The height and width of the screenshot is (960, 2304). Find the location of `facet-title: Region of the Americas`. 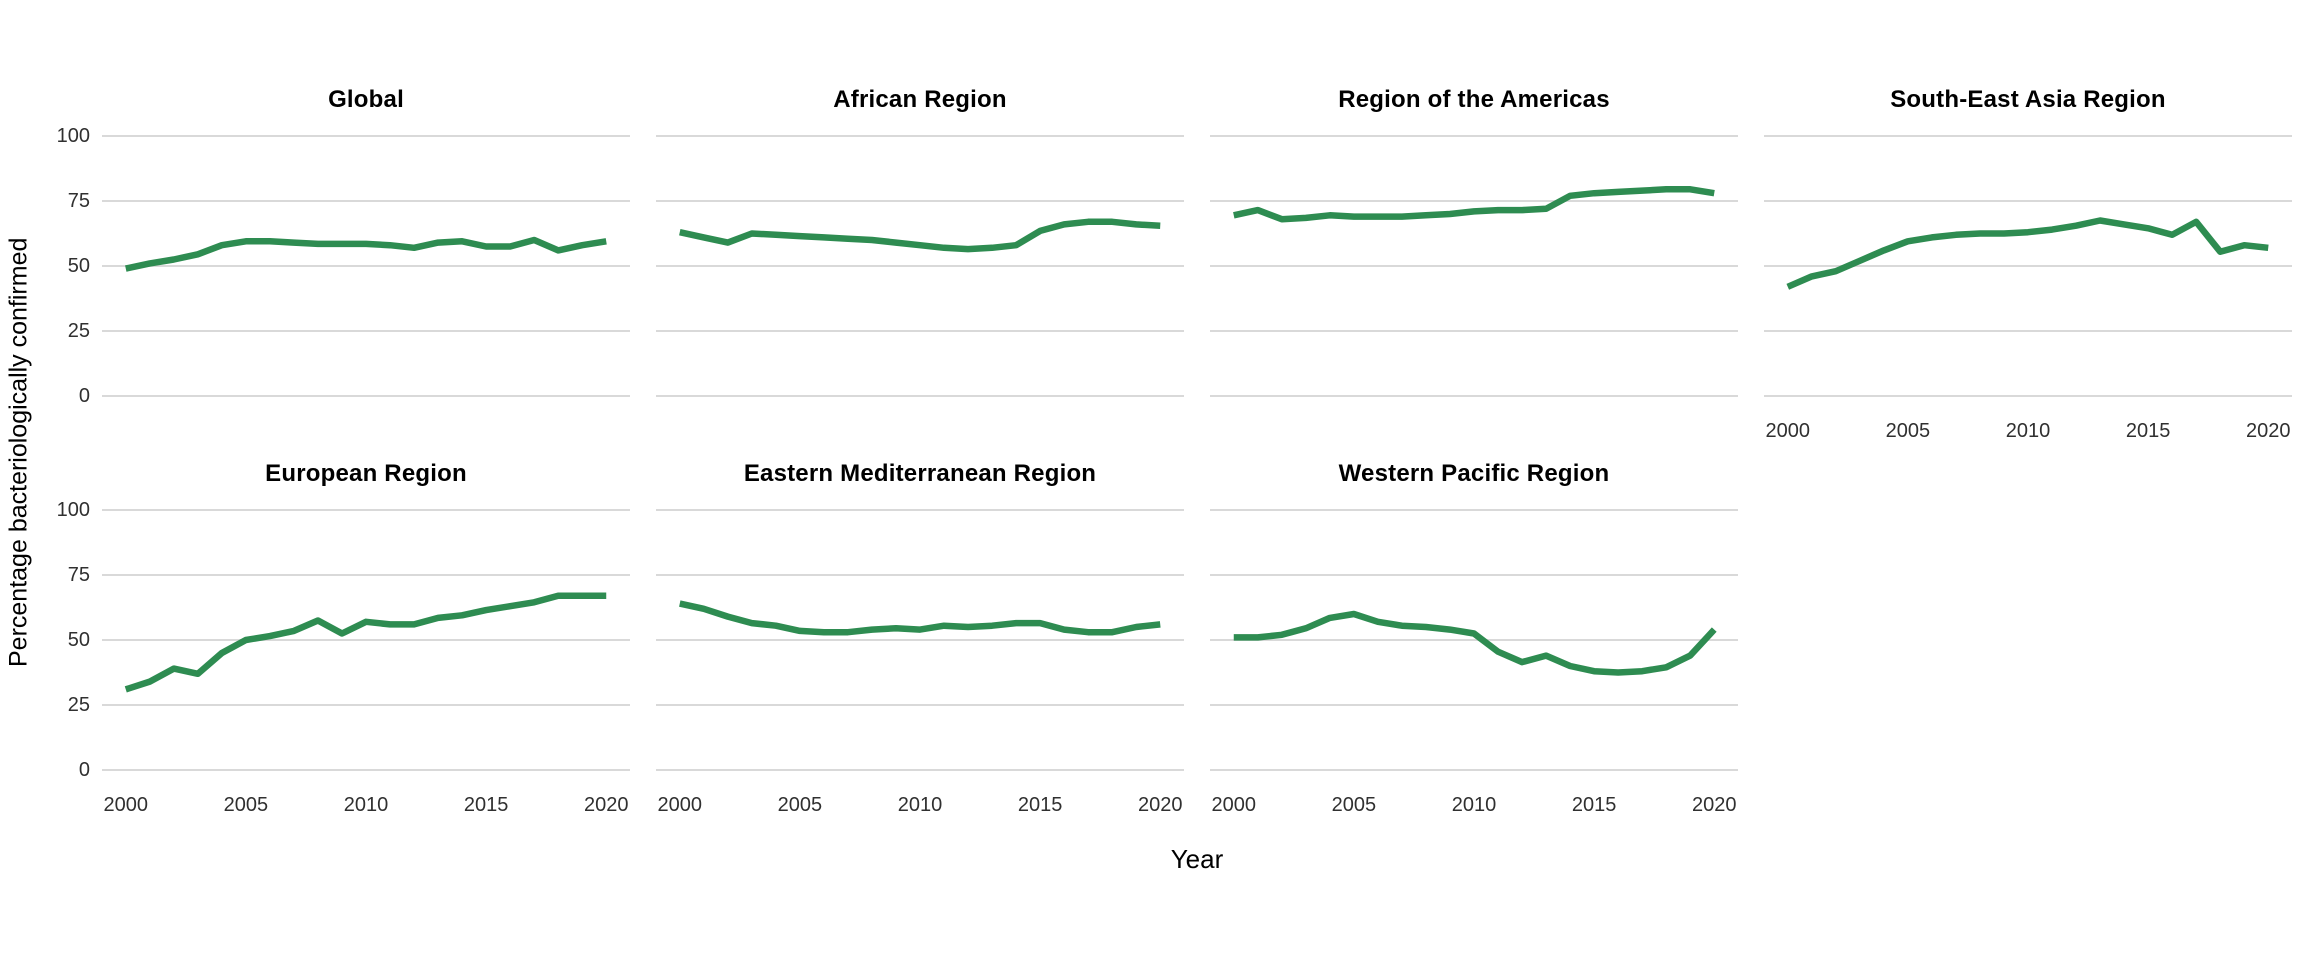

facet-title: Region of the Americas is located at coordinates (1474, 100).